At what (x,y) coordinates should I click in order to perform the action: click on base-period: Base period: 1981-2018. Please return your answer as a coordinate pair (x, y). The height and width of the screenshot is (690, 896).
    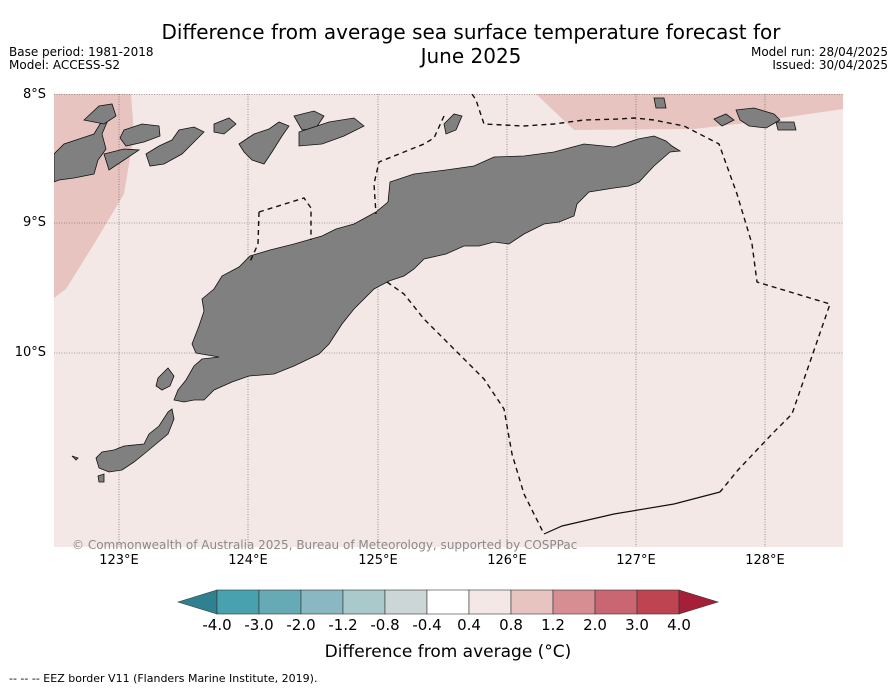
    Looking at the image, I should click on (81, 52).